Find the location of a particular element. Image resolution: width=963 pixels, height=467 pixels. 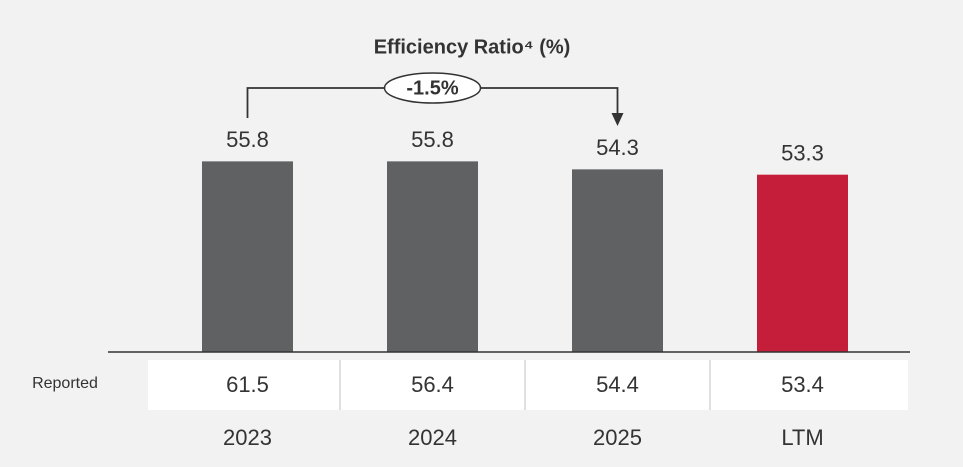

annotation-oval is located at coordinates (432, 88).